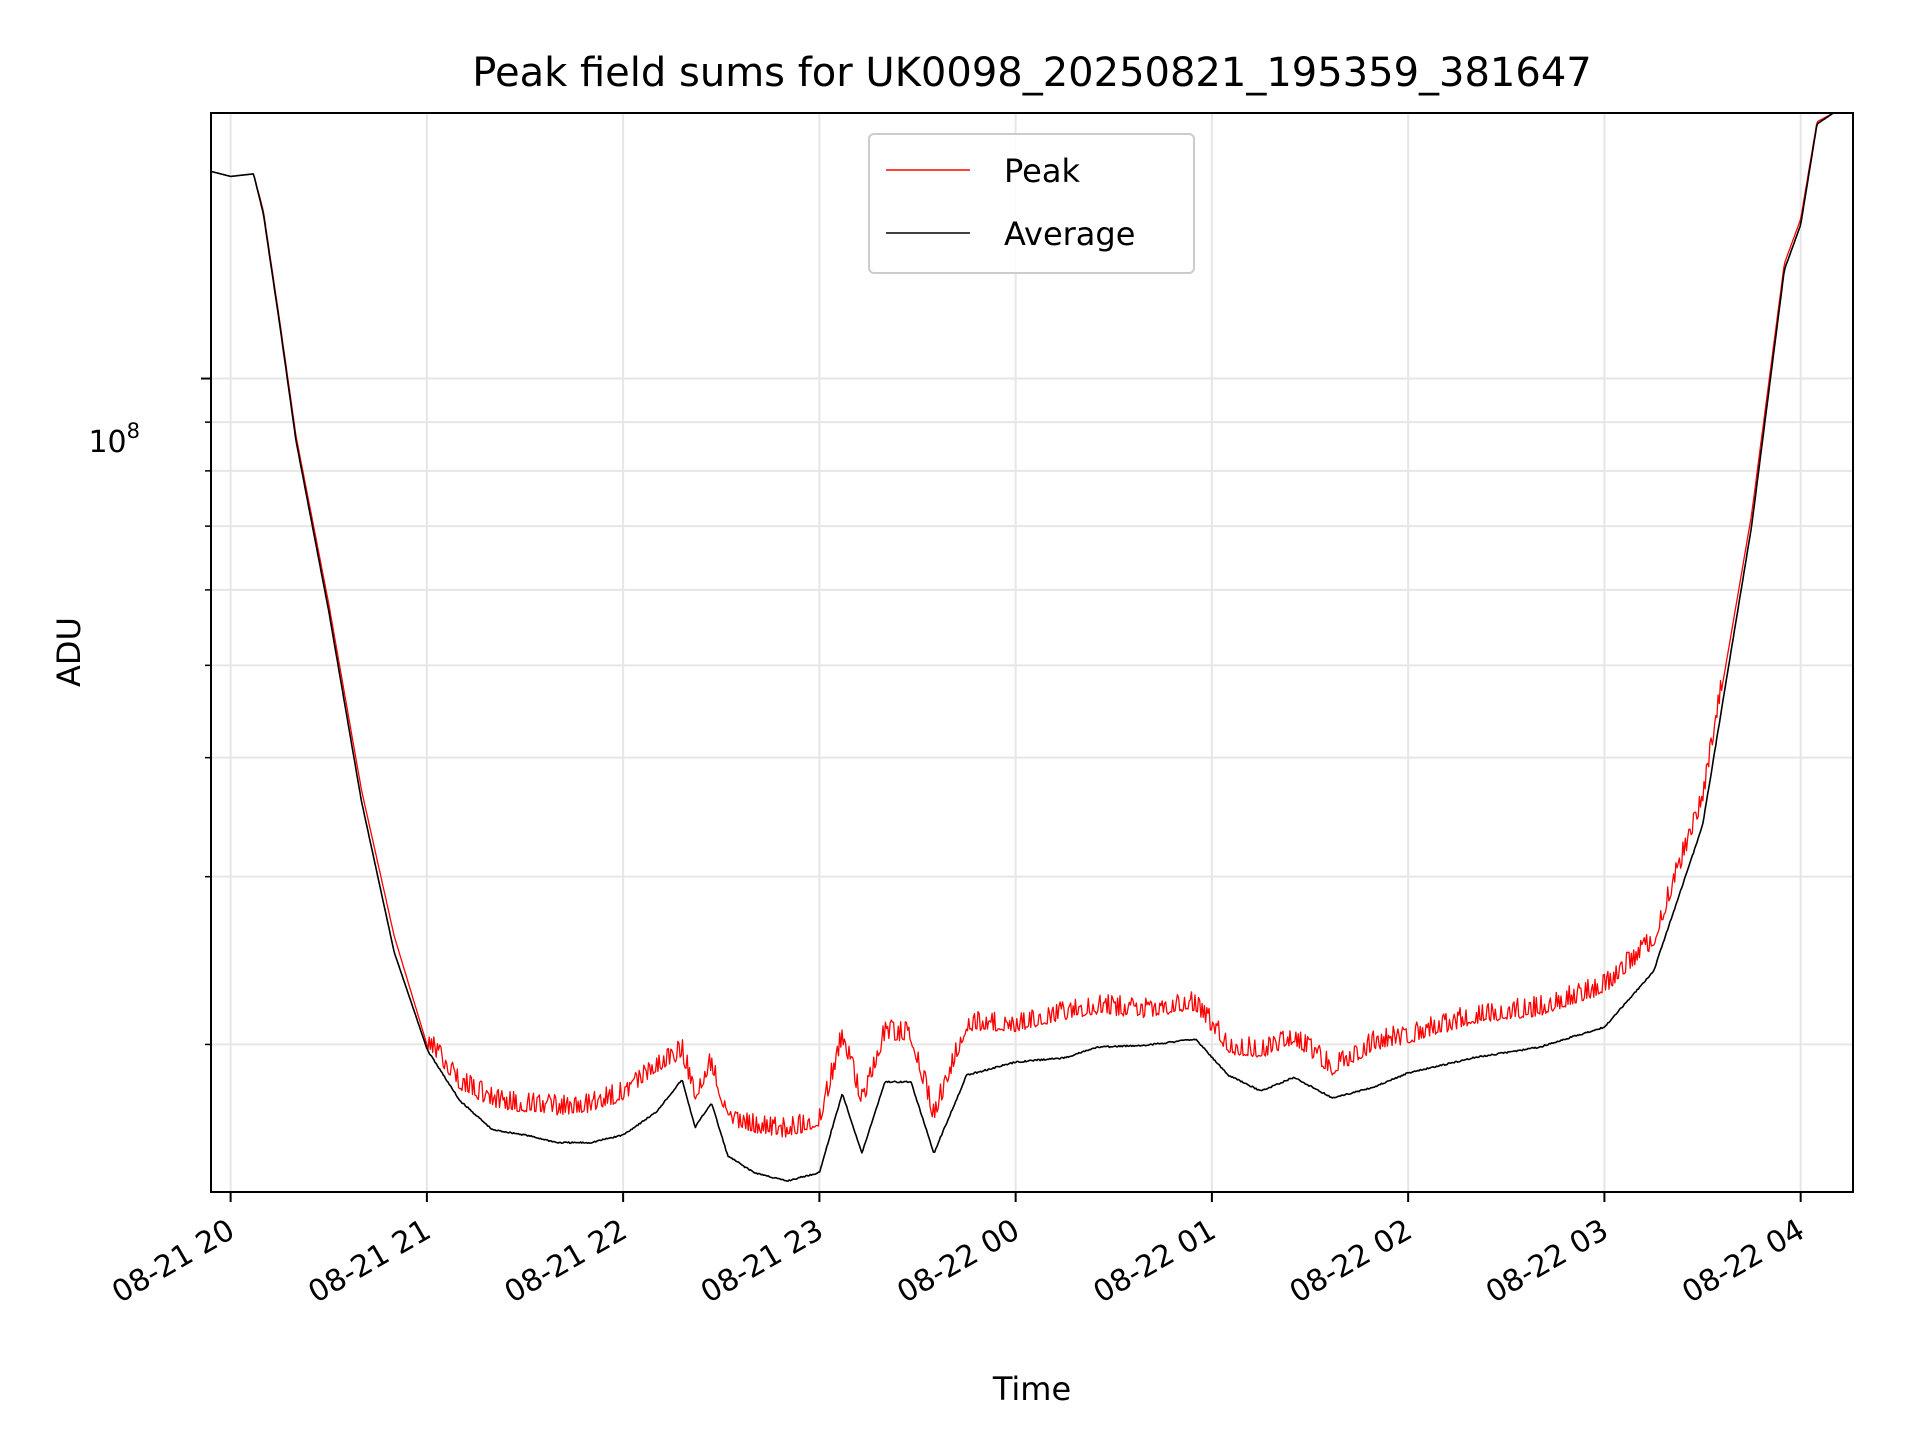 The image size is (1920, 1440). I want to click on legend-box, so click(1031, 203).